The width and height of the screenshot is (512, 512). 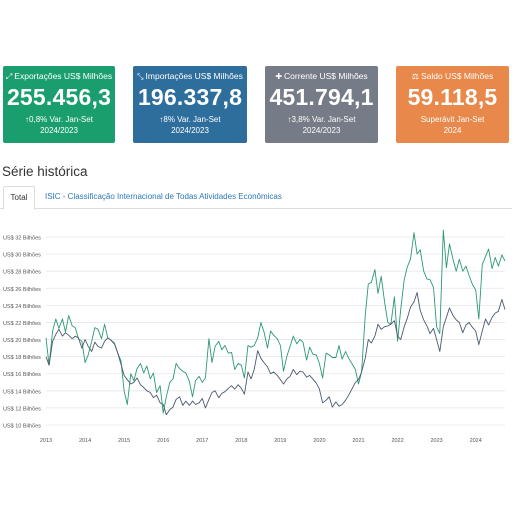 What do you see at coordinates (202, 441) in the screenshot?
I see `x-tick-label: 2017` at bounding box center [202, 441].